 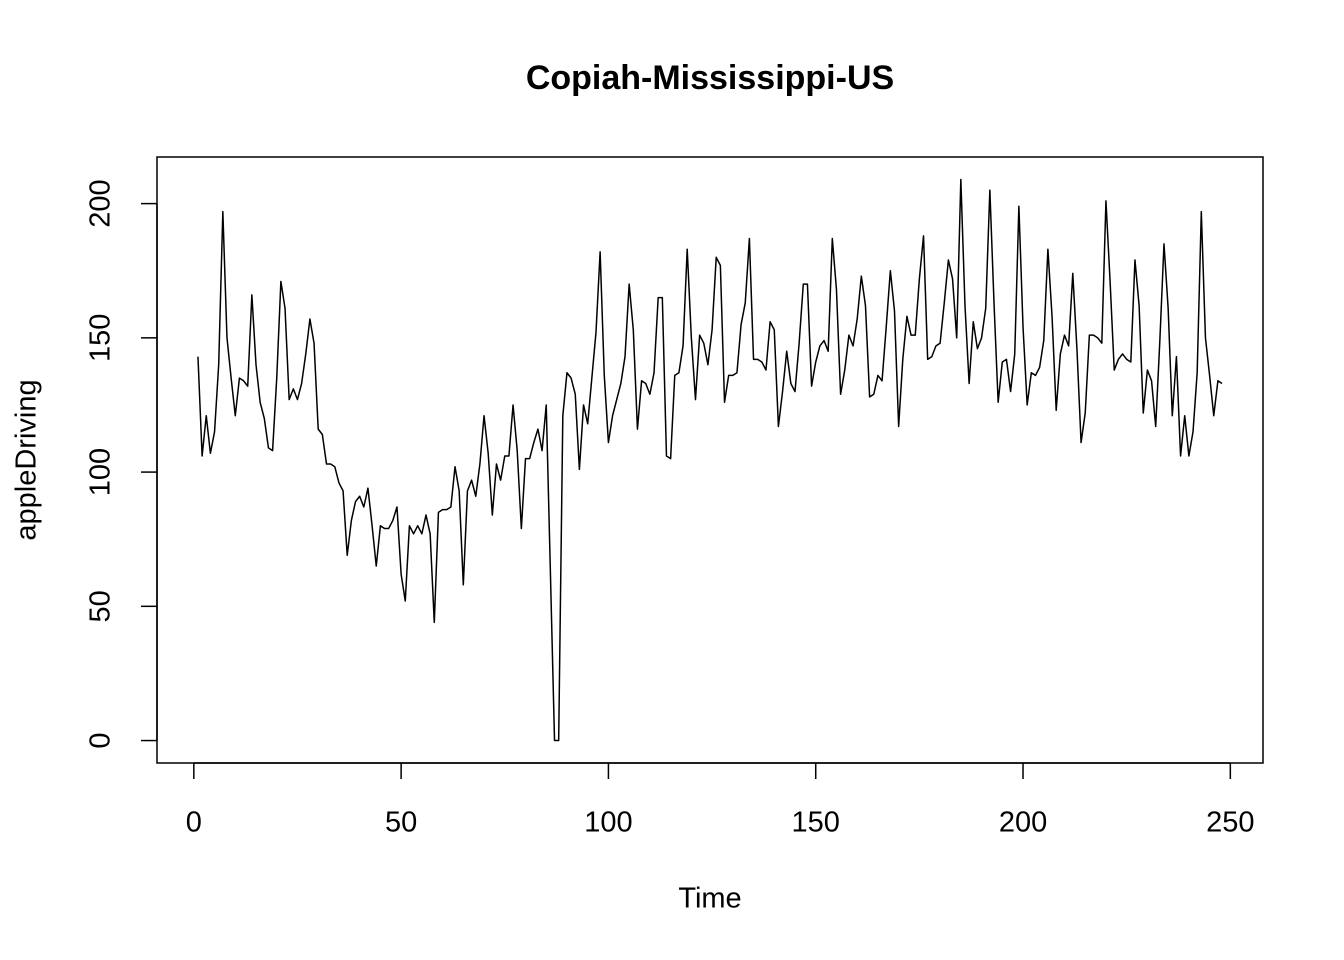 I want to click on y-tick-label: 100, so click(x=101, y=472).